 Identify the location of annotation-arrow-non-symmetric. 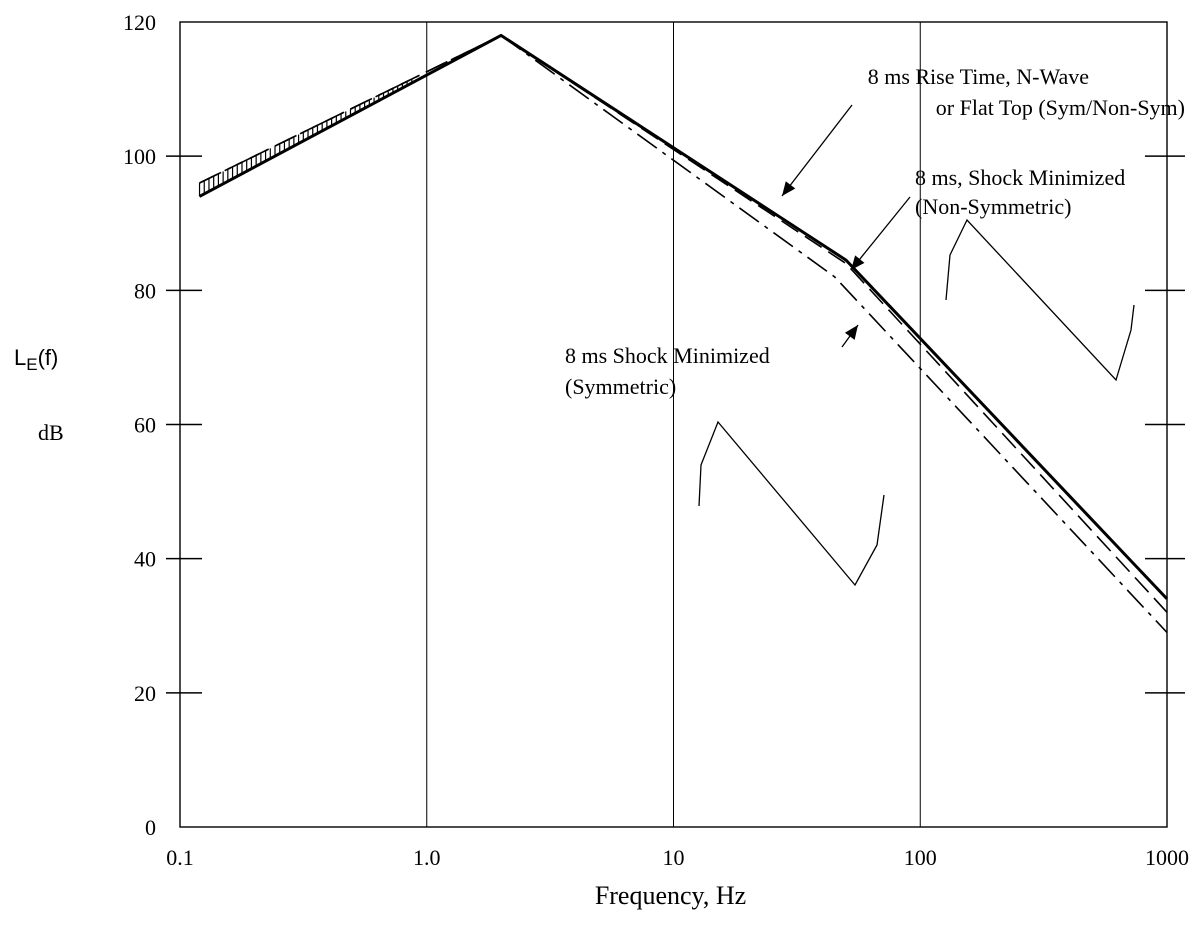
(880, 233).